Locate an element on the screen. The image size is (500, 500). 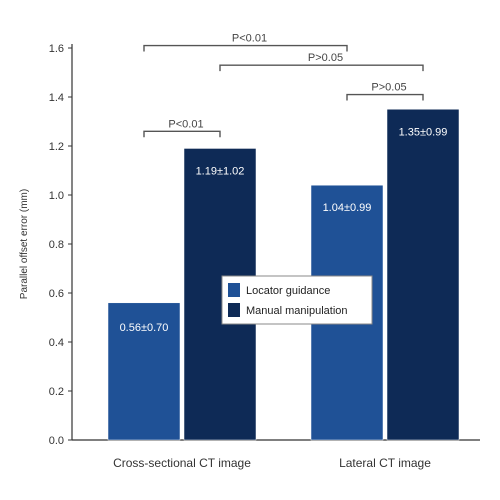
y-tick-label-7: 1.4 is located at coordinates (56, 98).